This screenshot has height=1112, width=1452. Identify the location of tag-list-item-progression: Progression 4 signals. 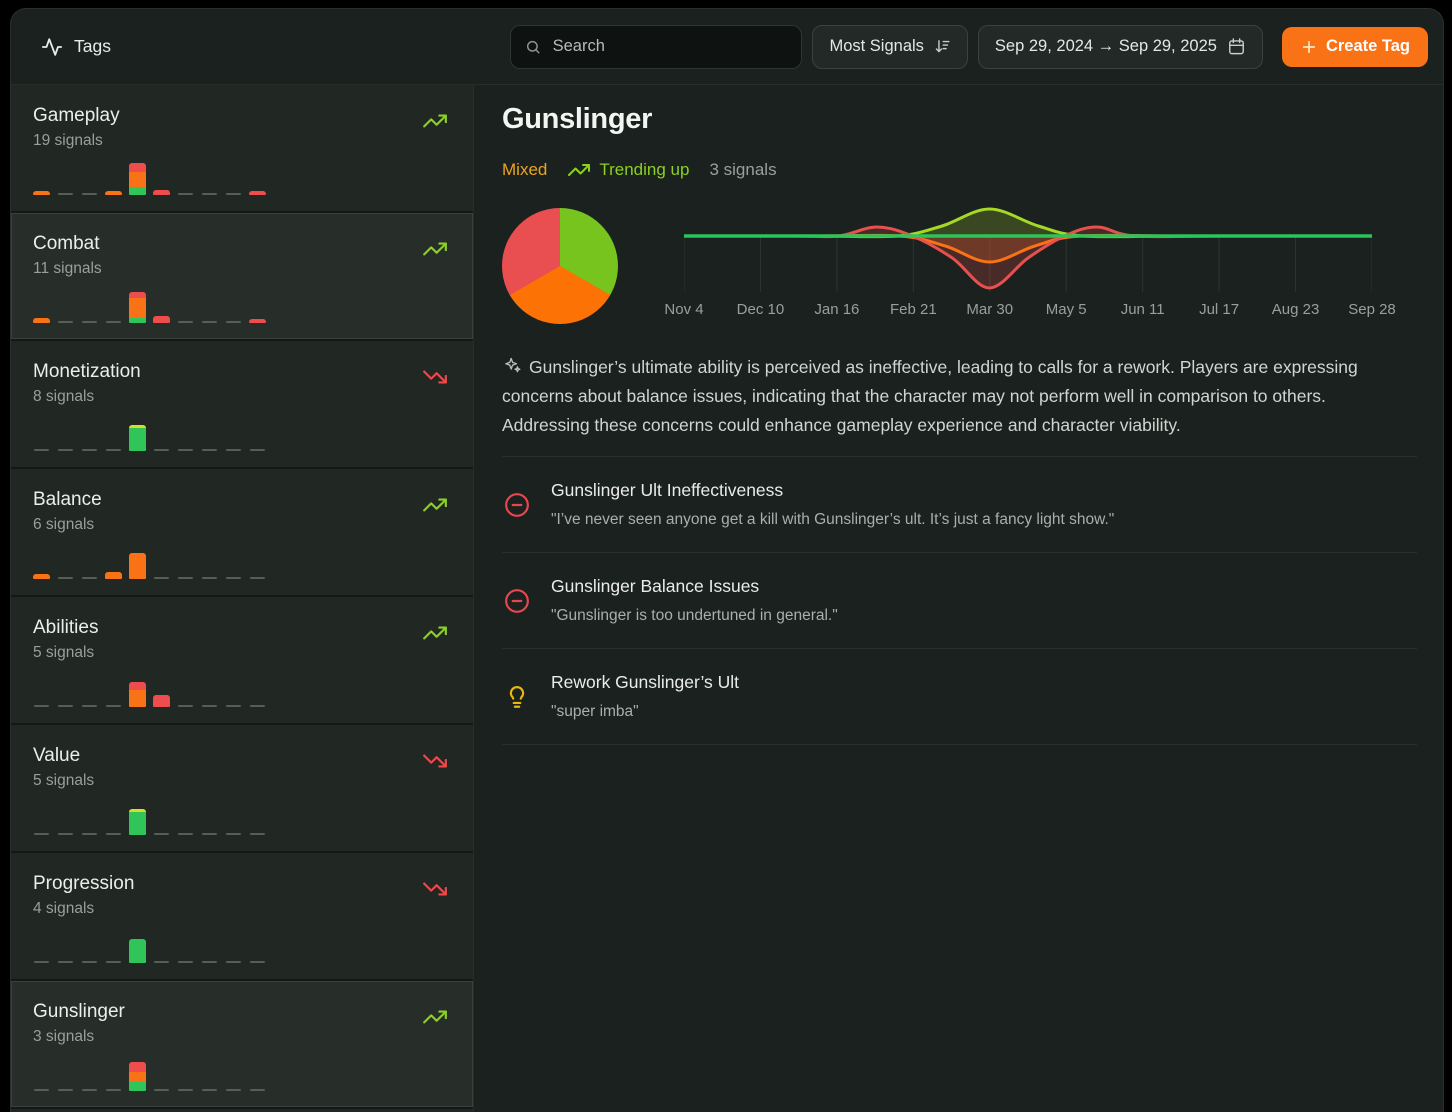
(242, 916).